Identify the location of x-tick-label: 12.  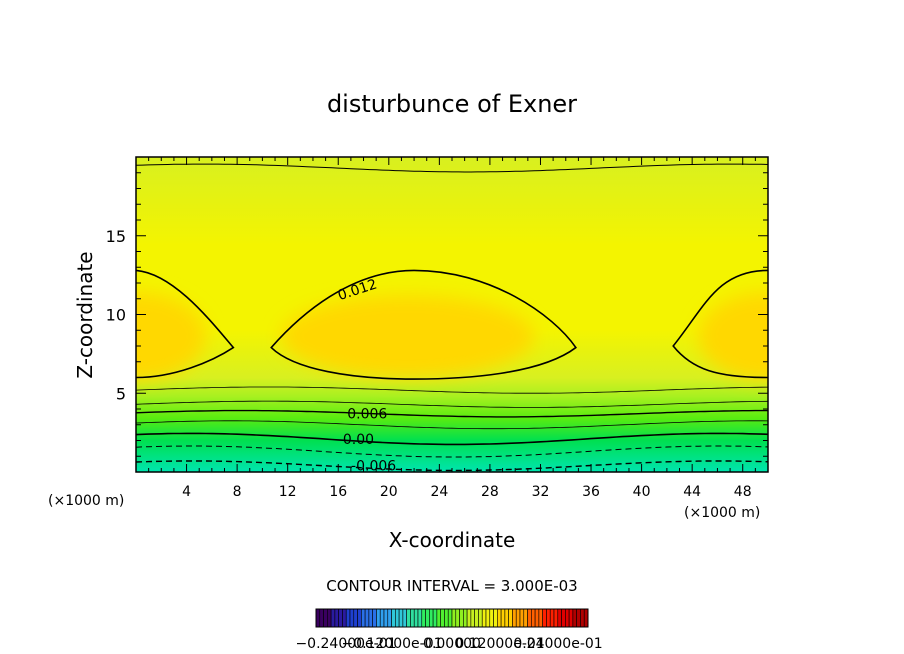
(288, 492).